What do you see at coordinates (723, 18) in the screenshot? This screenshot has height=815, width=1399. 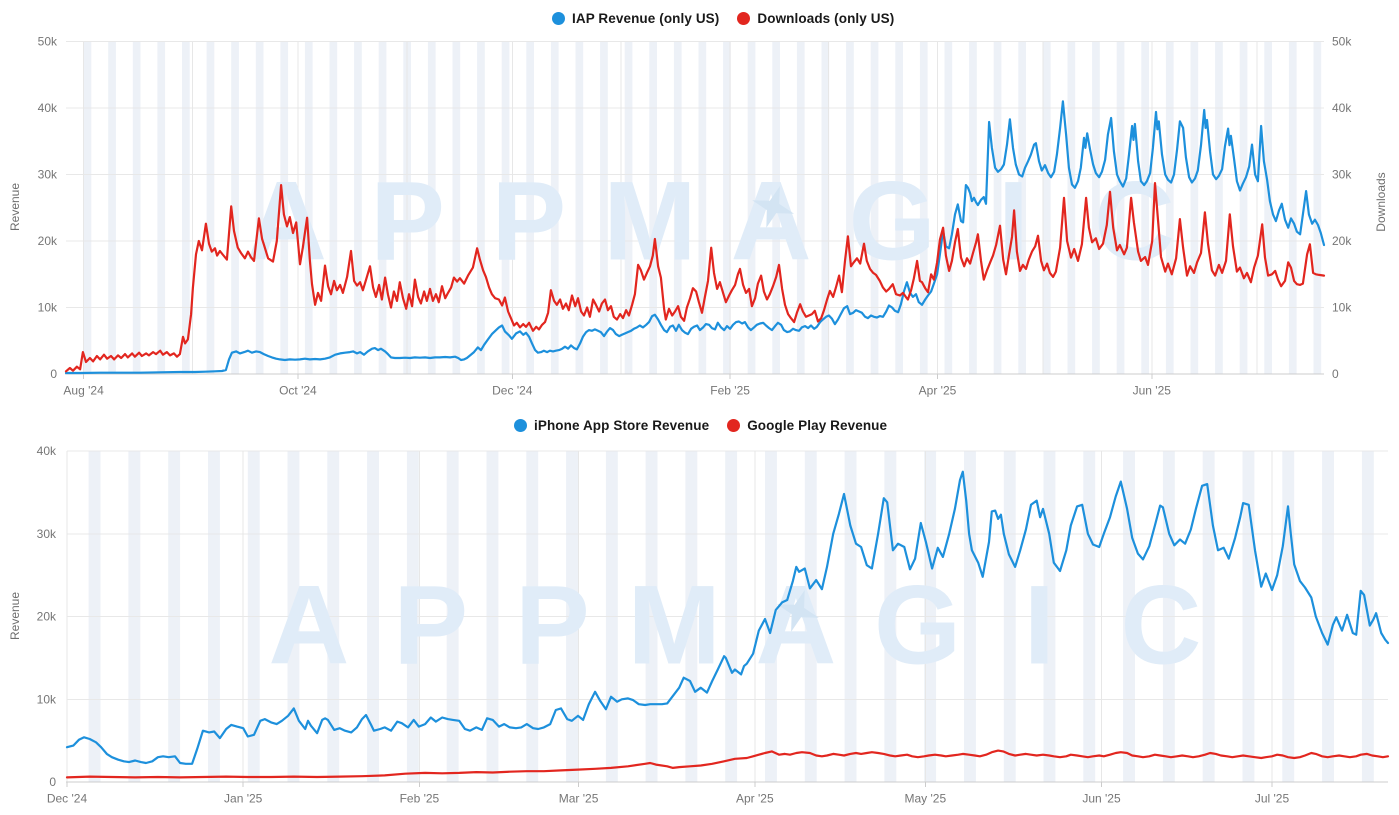 I see `legend-top: IAP Revenue (only US) Downloads (only US)` at bounding box center [723, 18].